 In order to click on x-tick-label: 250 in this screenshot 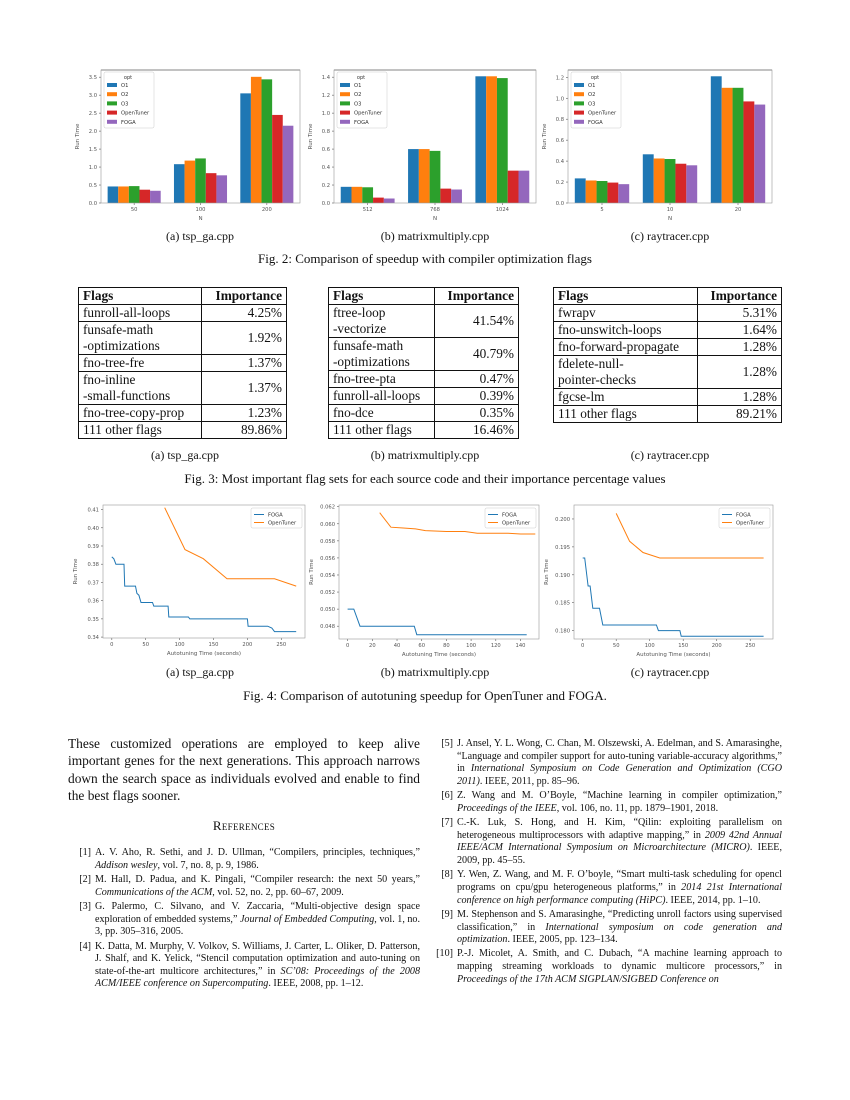, I will do `click(750, 646)`.